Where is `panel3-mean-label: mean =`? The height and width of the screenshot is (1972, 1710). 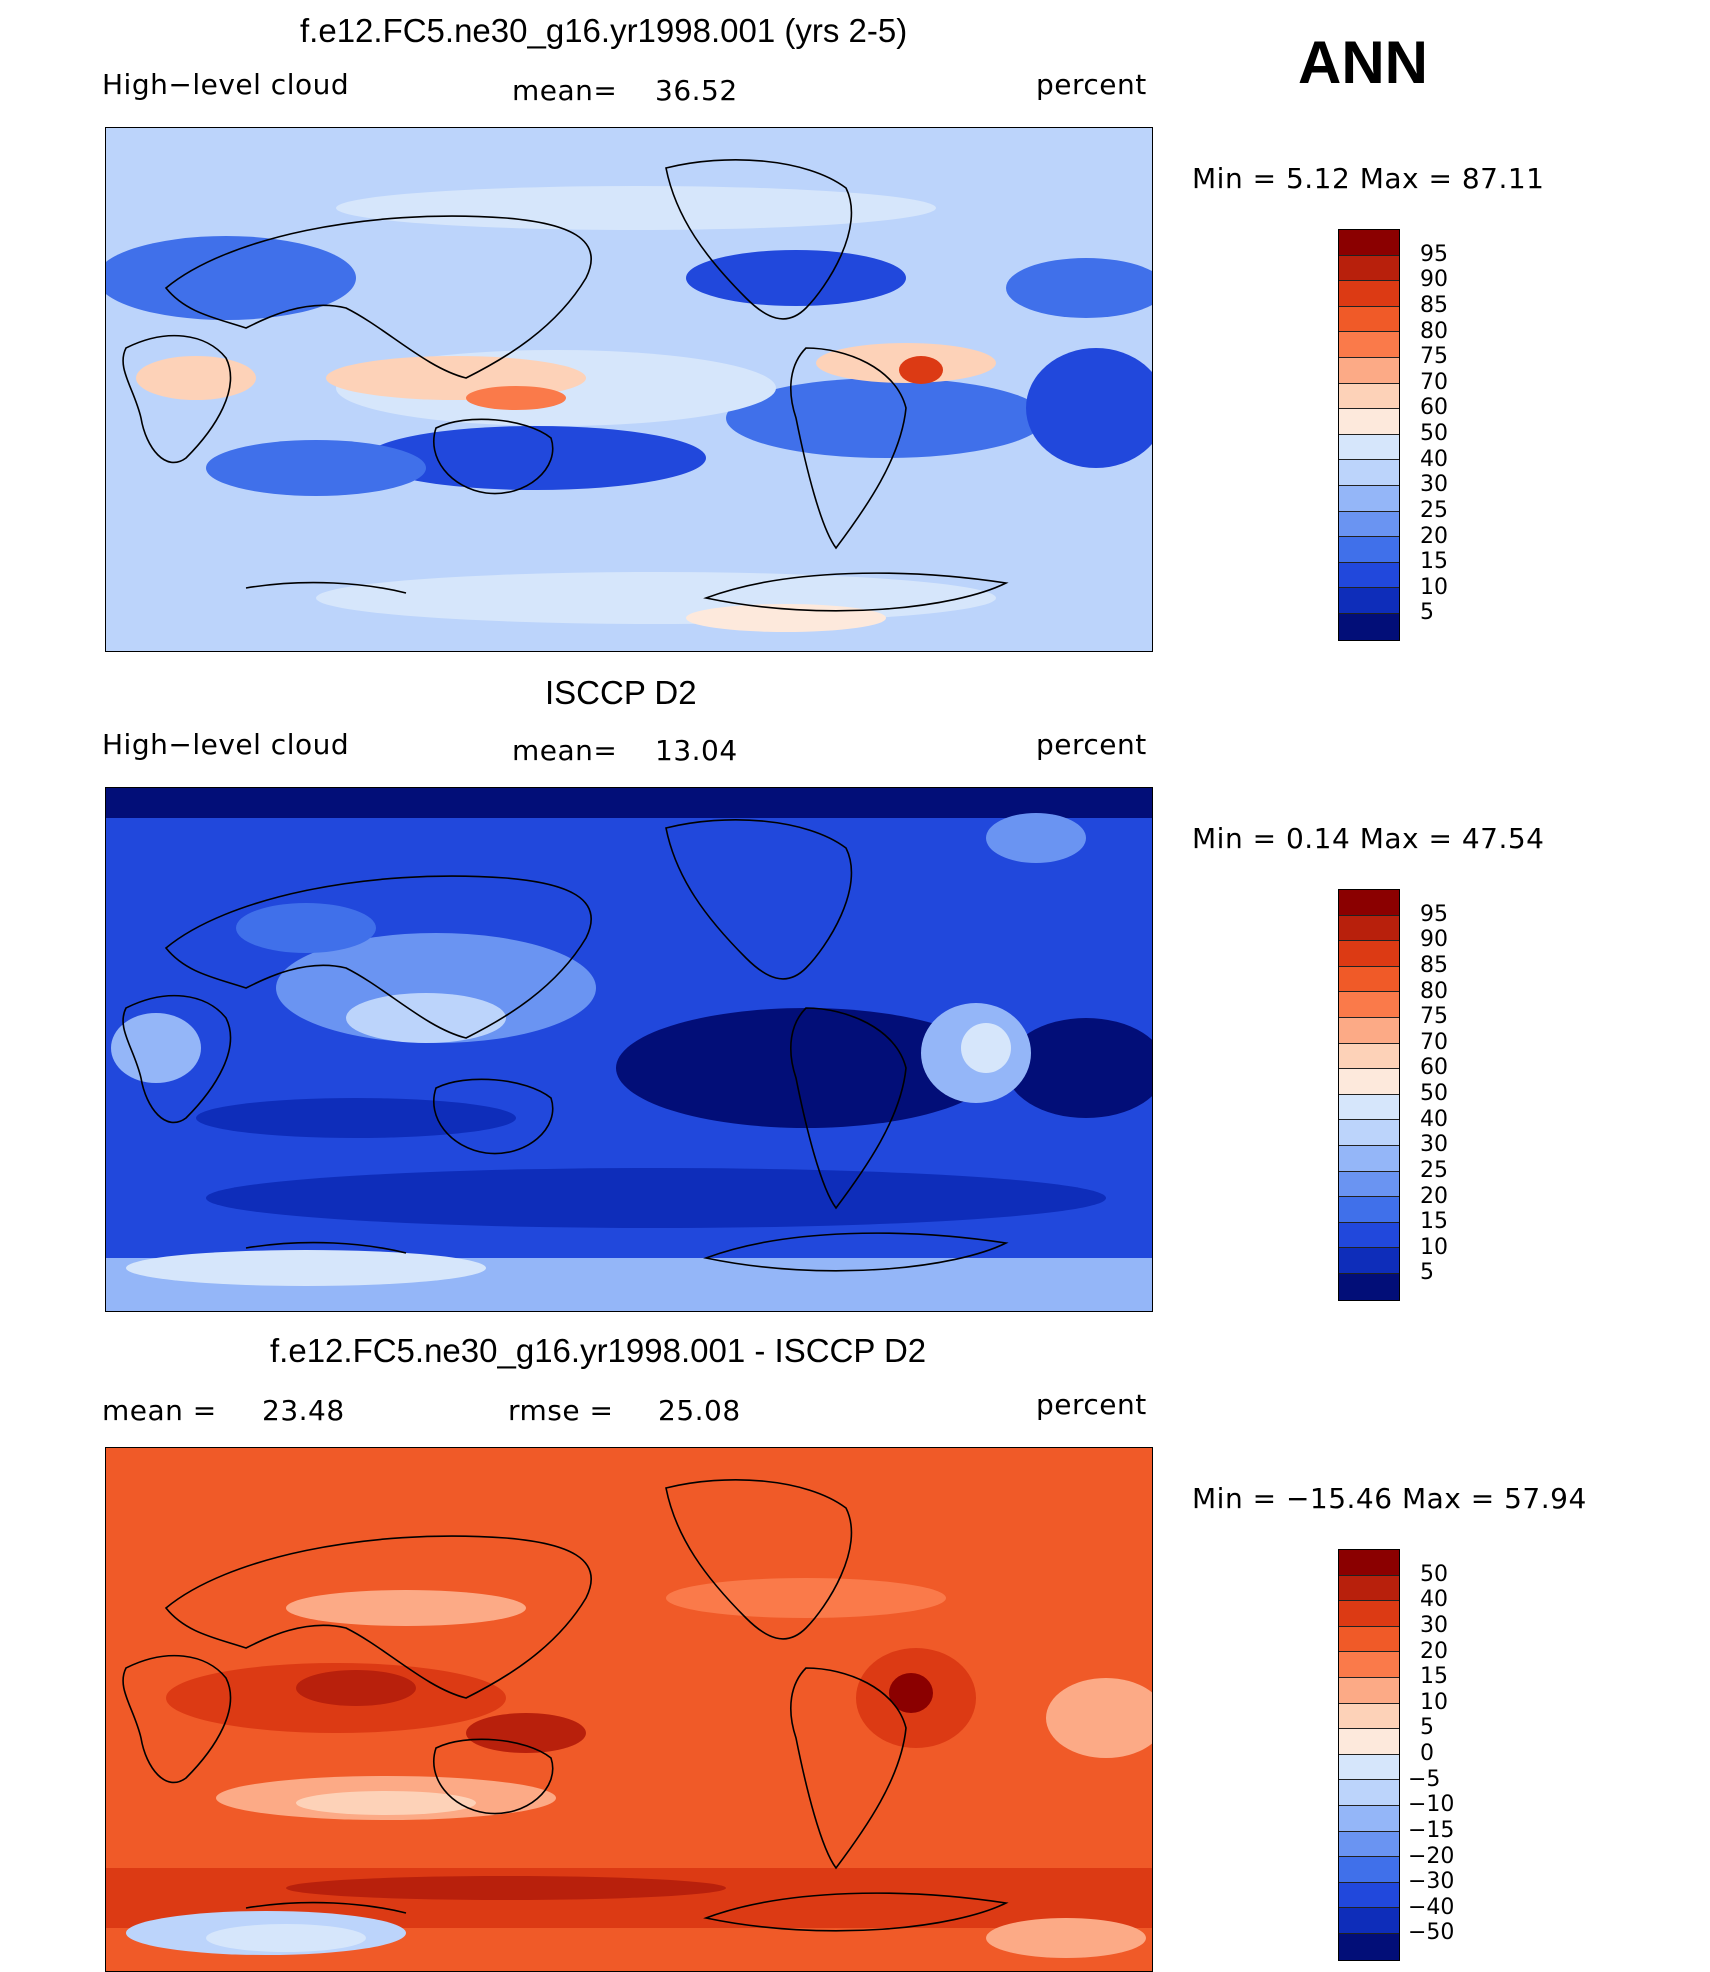 panel3-mean-label: mean = is located at coordinates (159, 1410).